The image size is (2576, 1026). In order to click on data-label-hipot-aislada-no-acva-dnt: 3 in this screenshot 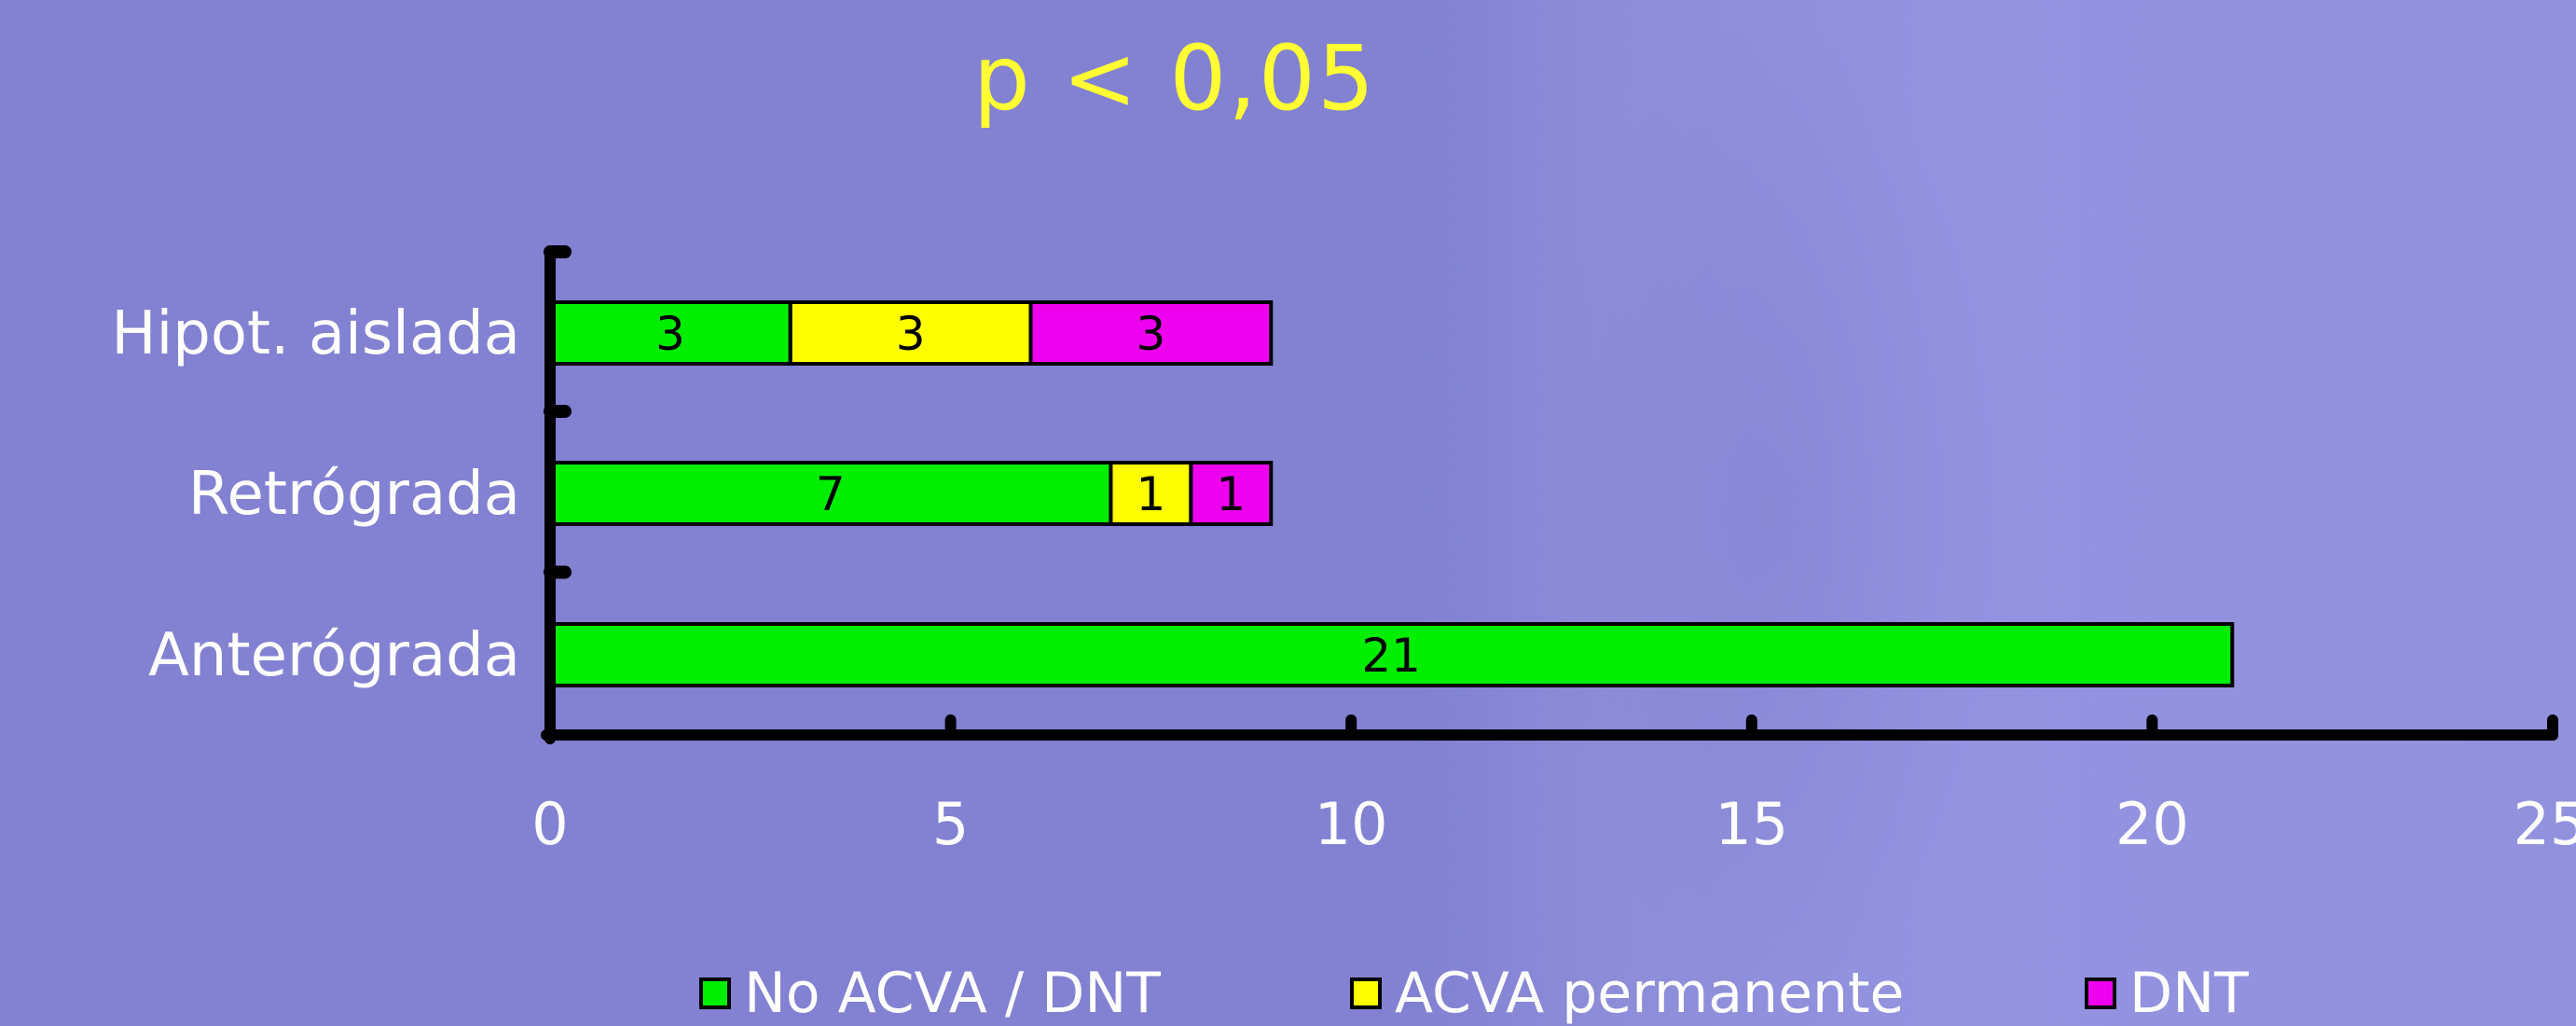, I will do `click(670, 334)`.